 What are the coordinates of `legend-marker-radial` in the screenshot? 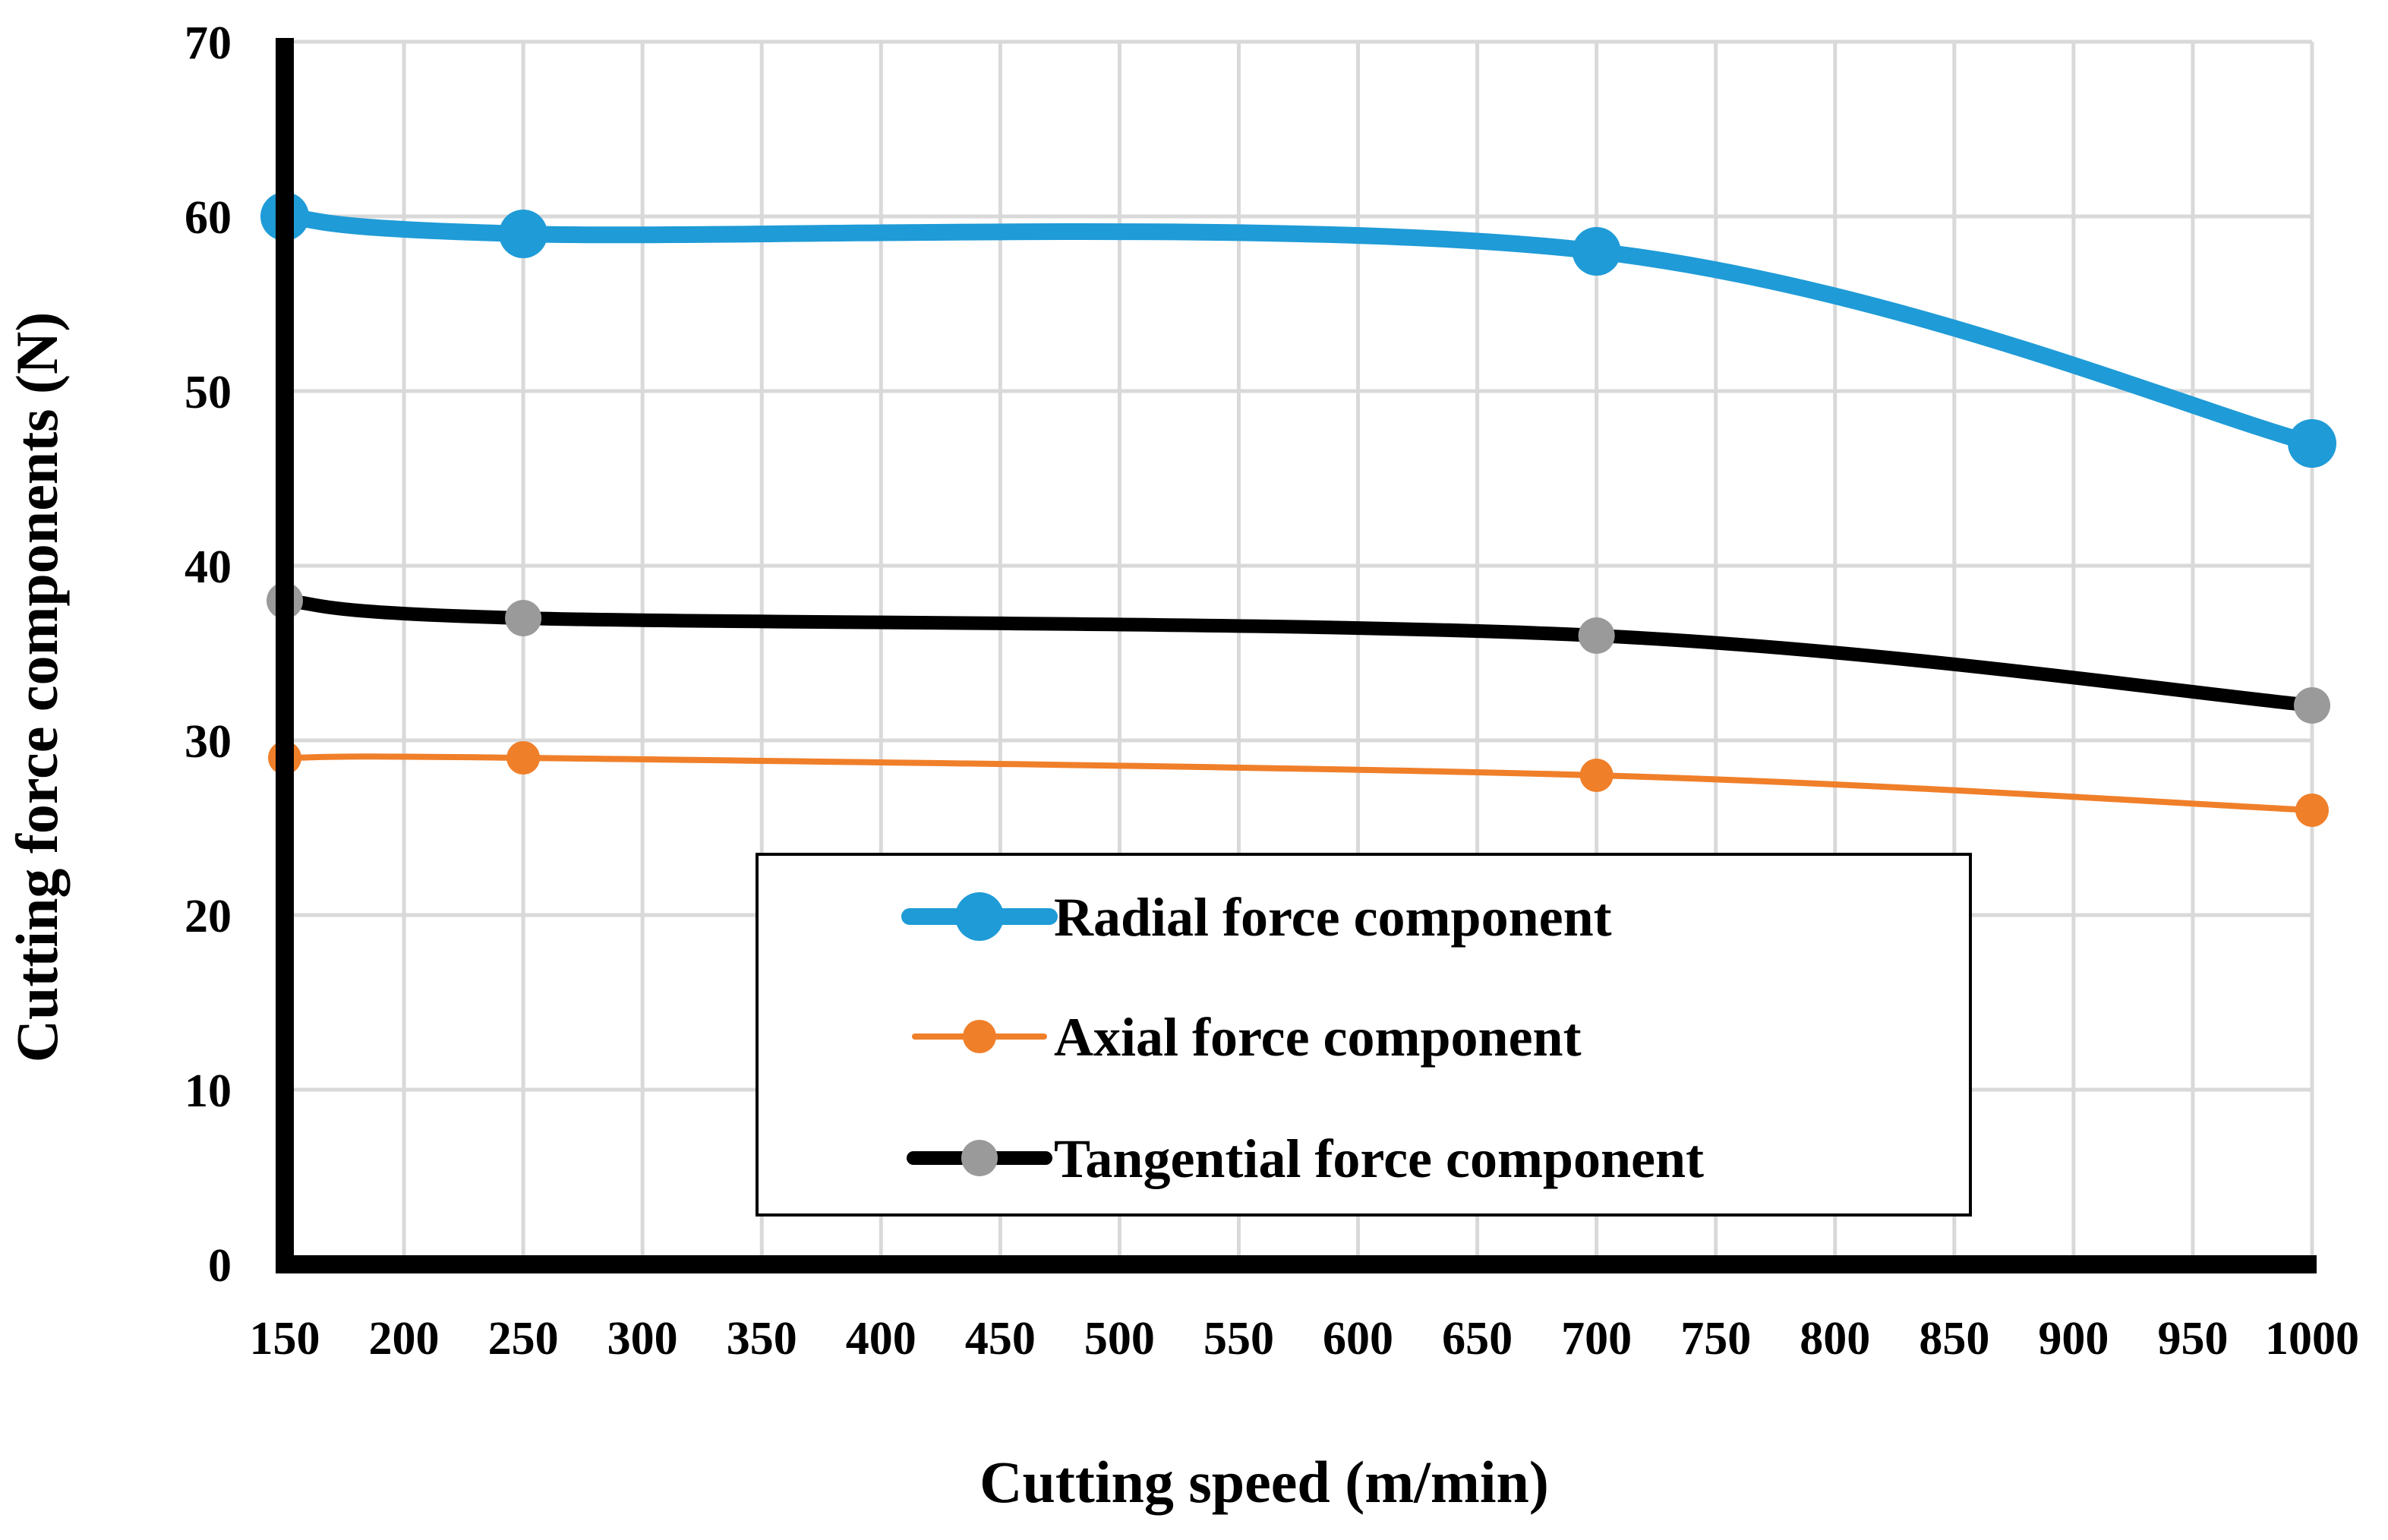 It's located at (979, 917).